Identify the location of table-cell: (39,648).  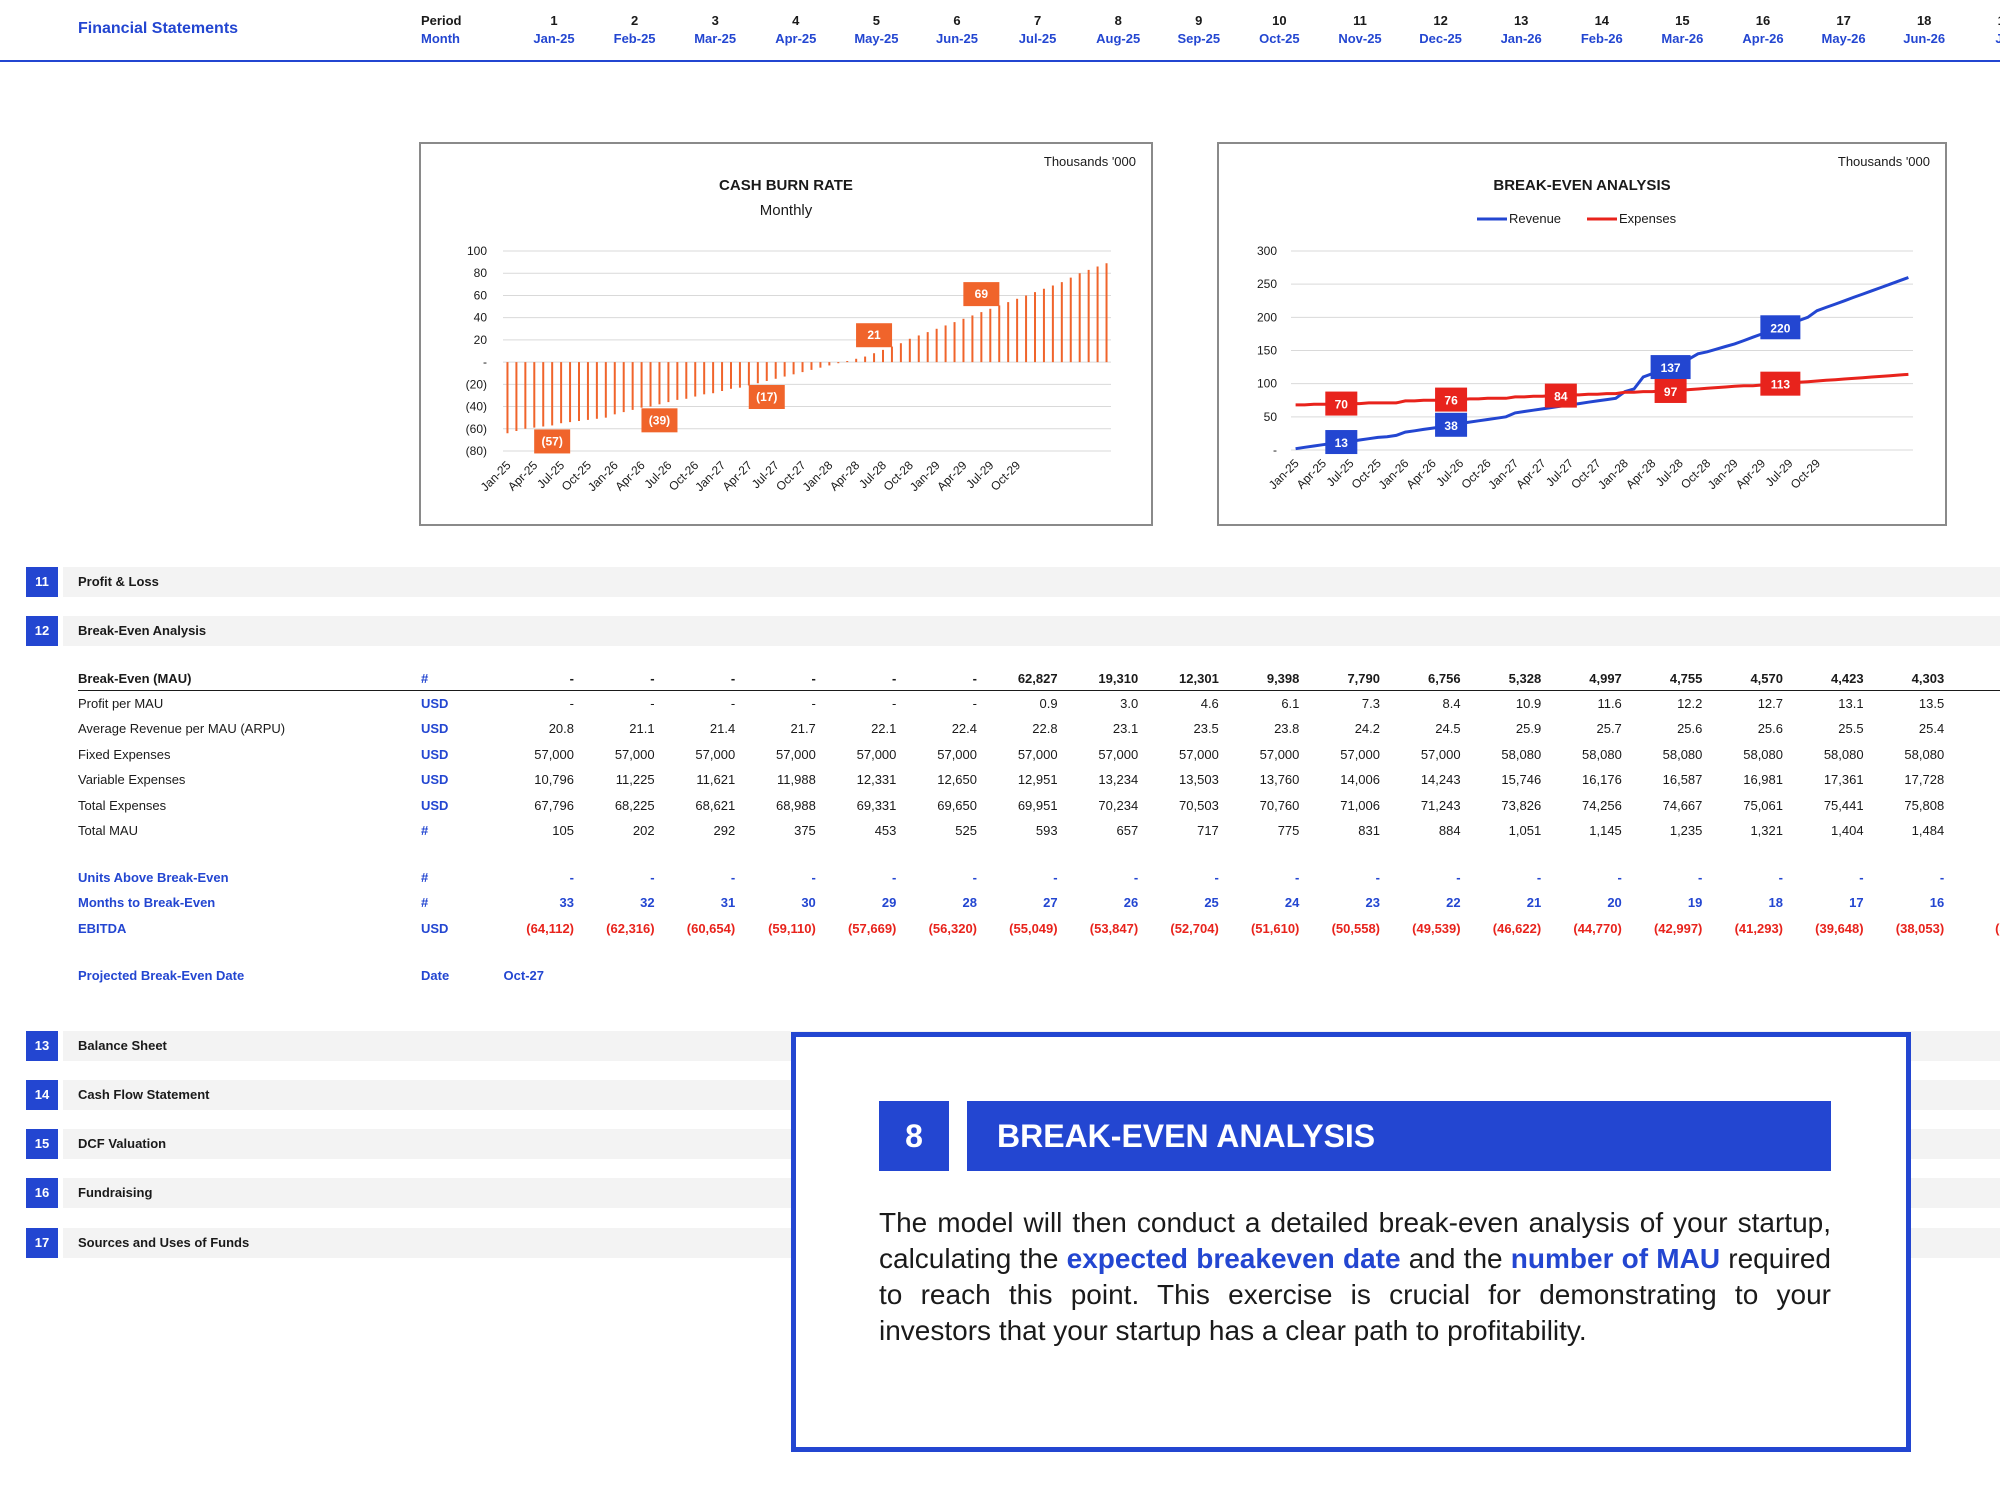
(1839, 928).